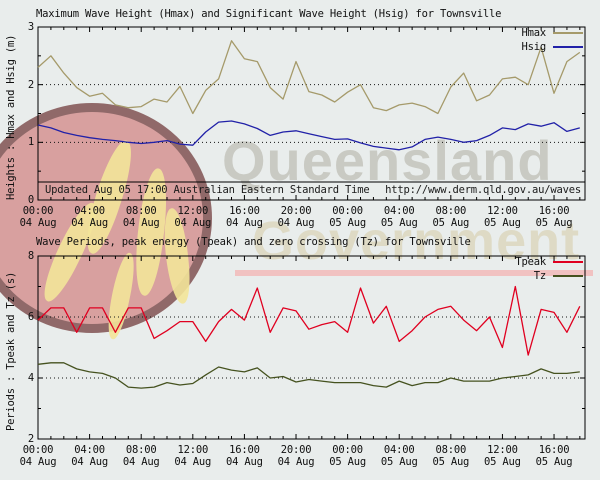  What do you see at coordinates (568, 33) in the screenshot?
I see `legend-line-hmax` at bounding box center [568, 33].